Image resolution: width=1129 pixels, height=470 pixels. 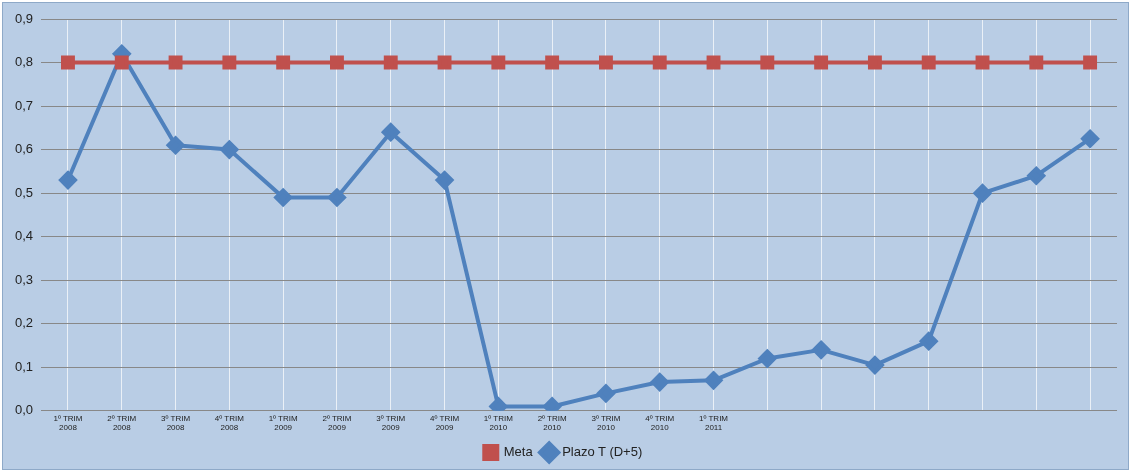 I want to click on x-tick-label: 1º TRIM 2008, so click(x=68, y=423).